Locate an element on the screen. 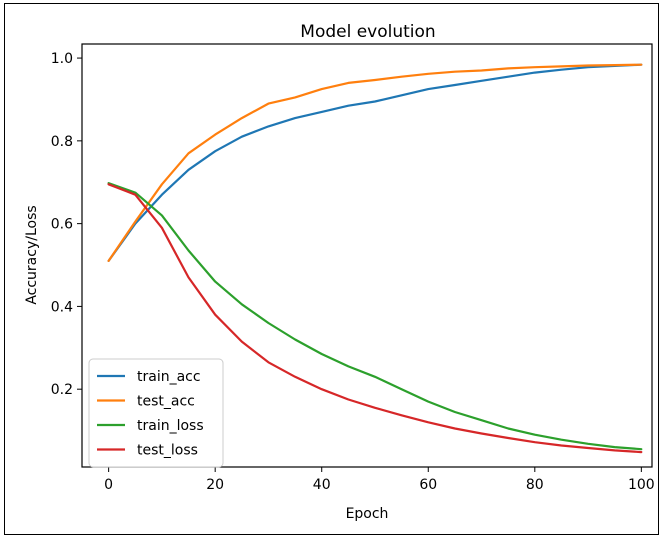 This screenshot has width=665, height=540. legend-label-test-acc: test_acc is located at coordinates (166, 402).